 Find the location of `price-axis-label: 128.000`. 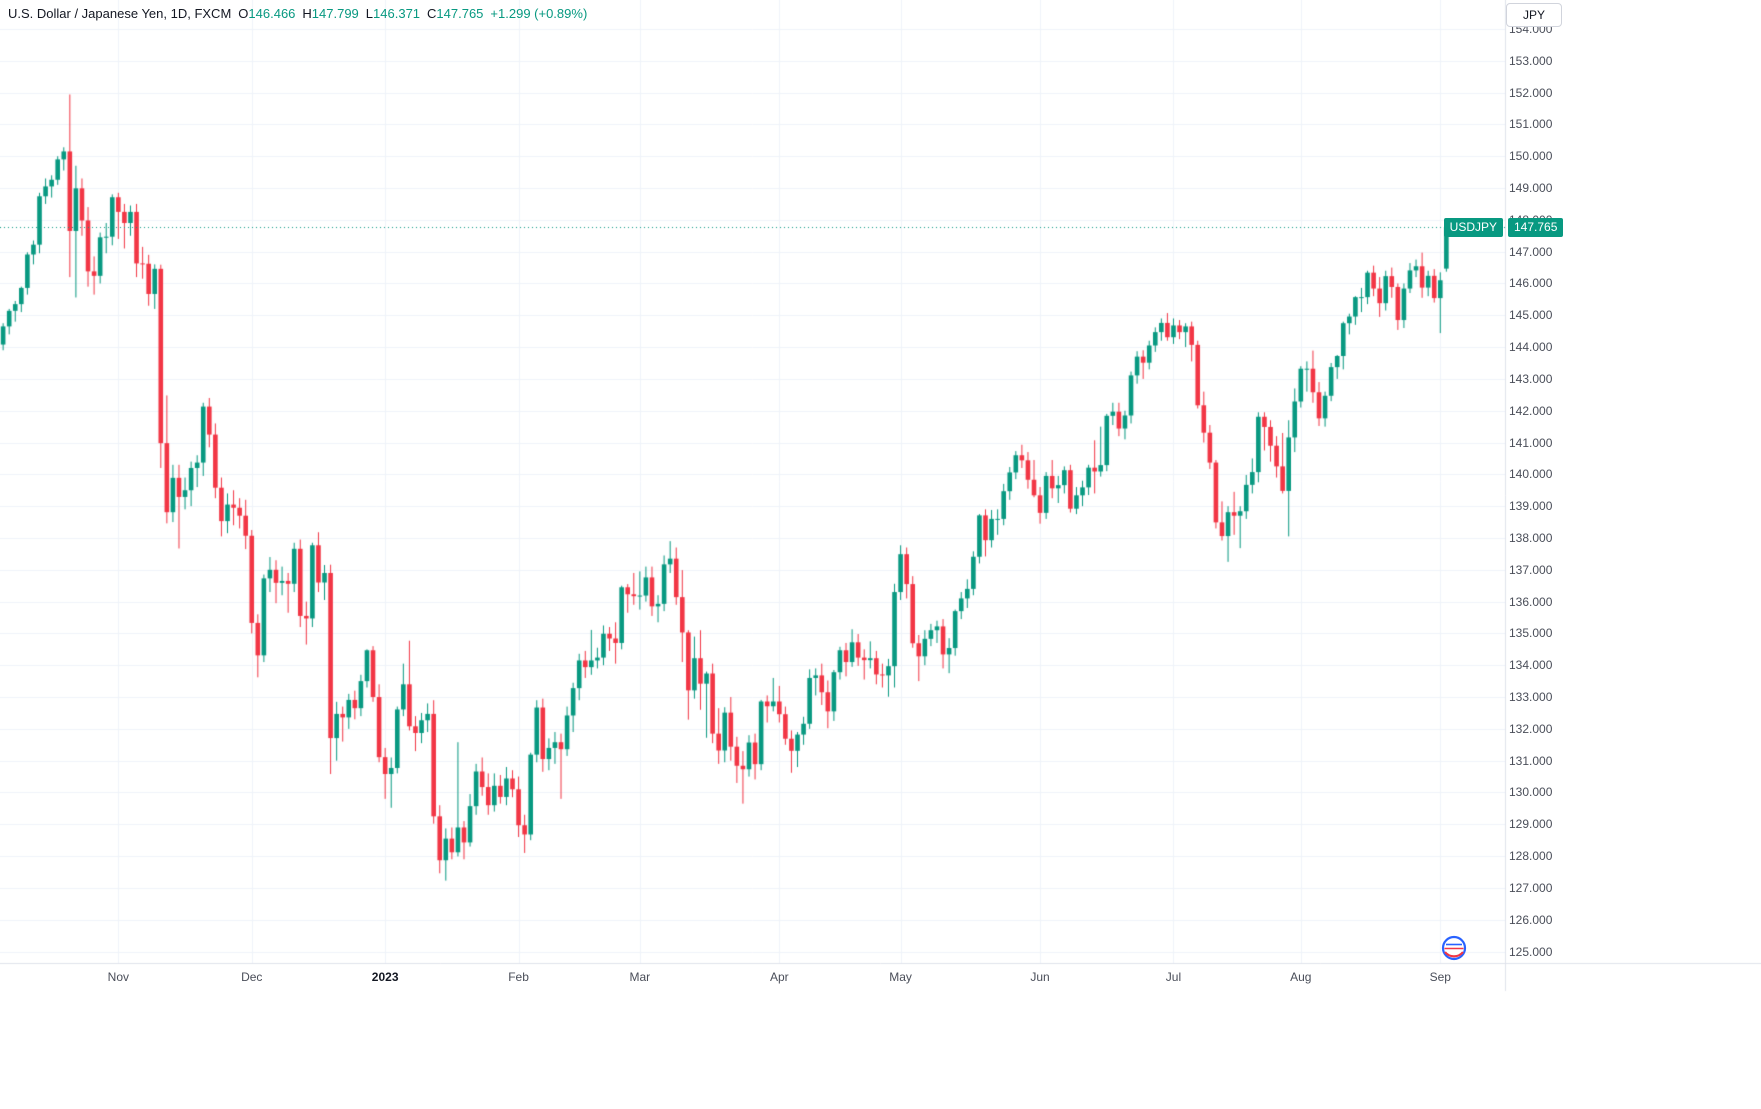

price-axis-label: 128.000 is located at coordinates (1531, 856).